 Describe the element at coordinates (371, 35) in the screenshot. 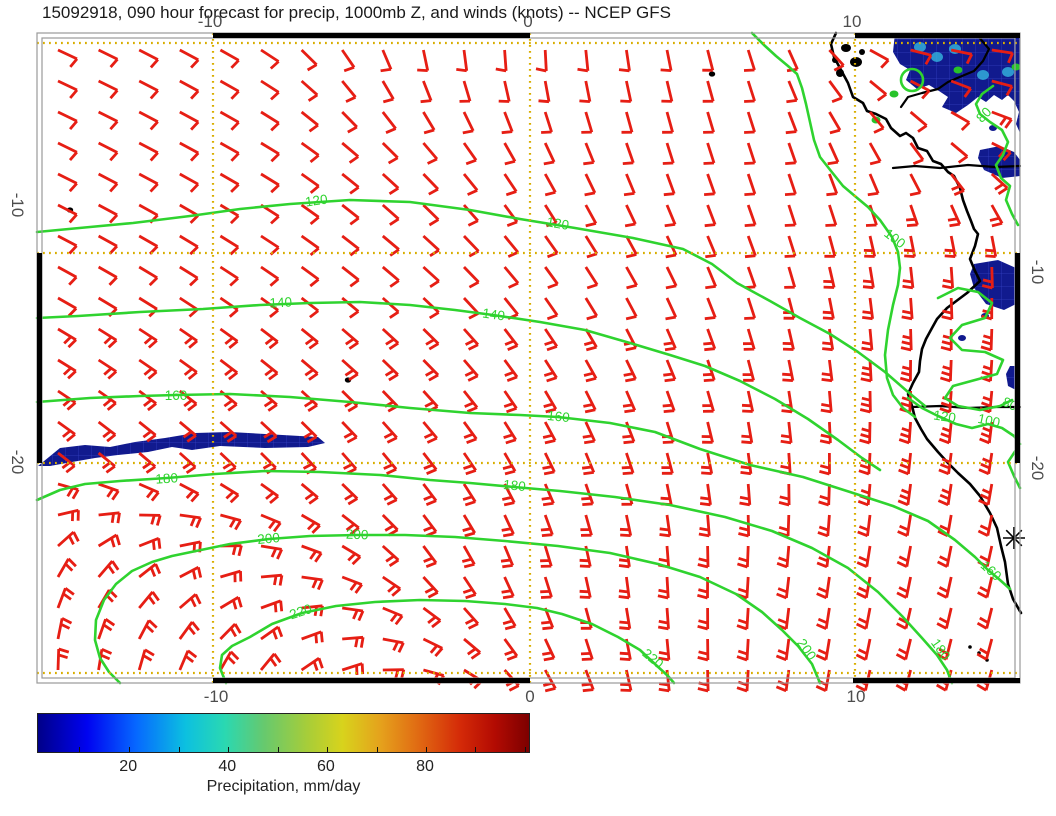

I see `frame-black-top` at that location.